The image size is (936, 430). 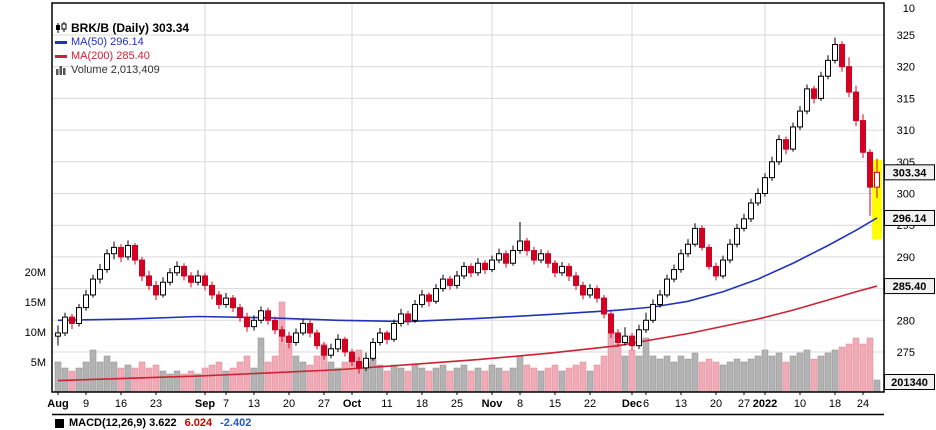 What do you see at coordinates (35, 273) in the screenshot?
I see `volume-tick-label: 20M` at bounding box center [35, 273].